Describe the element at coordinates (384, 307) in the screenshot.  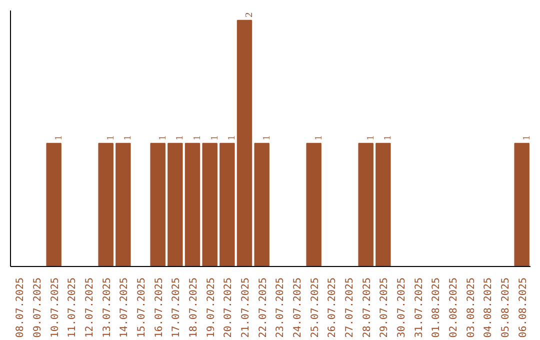
I see `x-tick-label: 29.07.2025` at that location.